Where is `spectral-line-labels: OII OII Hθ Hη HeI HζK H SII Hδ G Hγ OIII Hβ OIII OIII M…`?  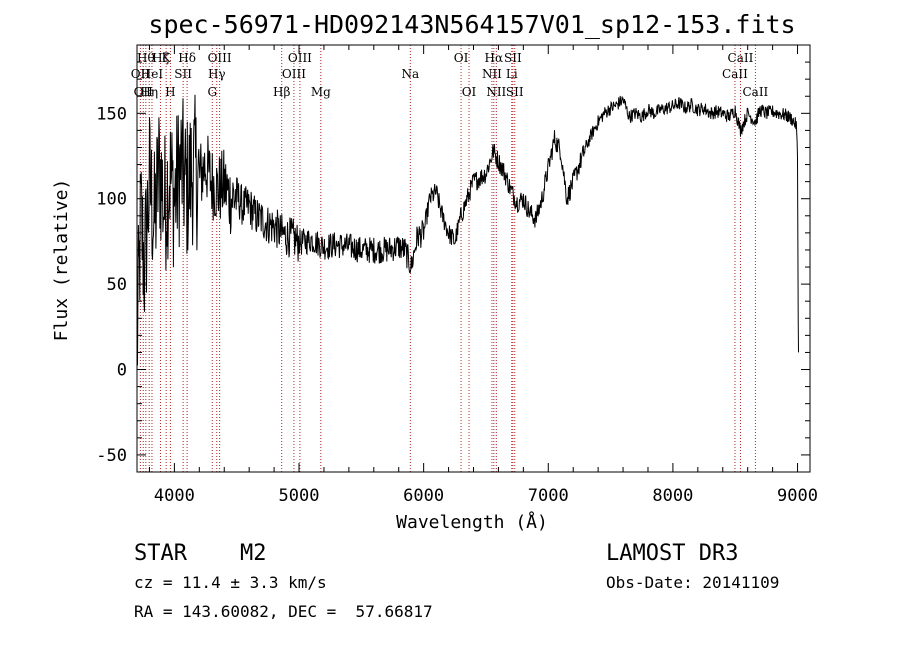
spectral-line-labels: OII OII Hθ Hη HeI HζK H SII Hδ G Hγ OIII Hβ OIII OIII M… is located at coordinates (450, 75).